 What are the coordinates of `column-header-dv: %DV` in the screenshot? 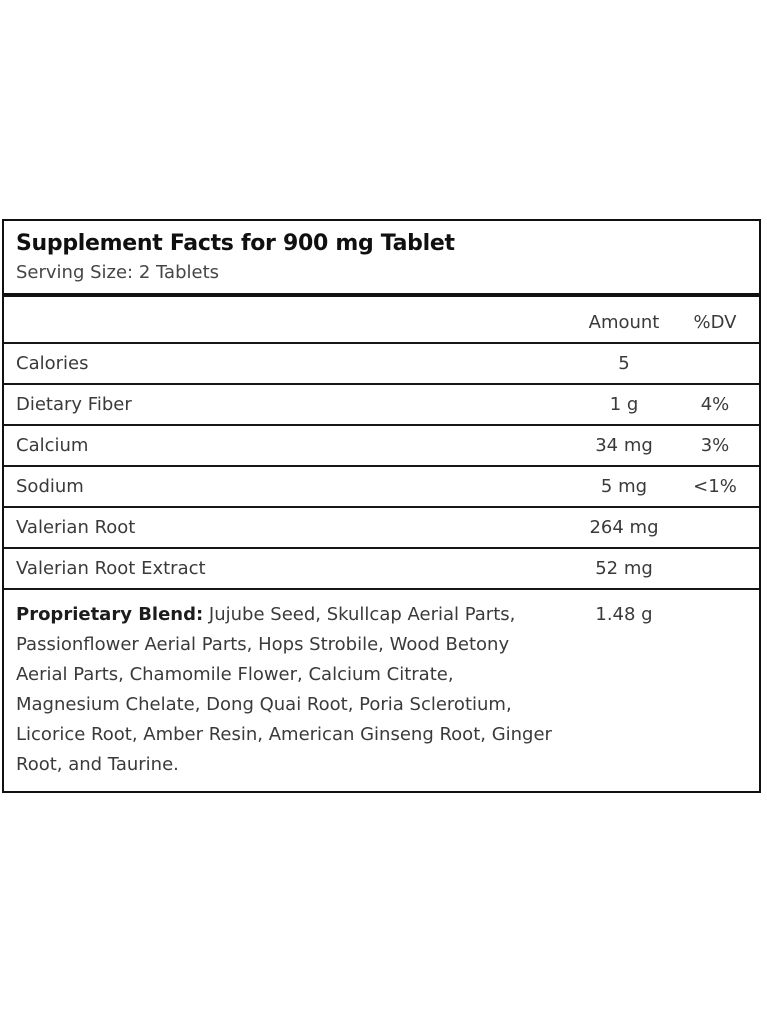 It's located at (715, 322).